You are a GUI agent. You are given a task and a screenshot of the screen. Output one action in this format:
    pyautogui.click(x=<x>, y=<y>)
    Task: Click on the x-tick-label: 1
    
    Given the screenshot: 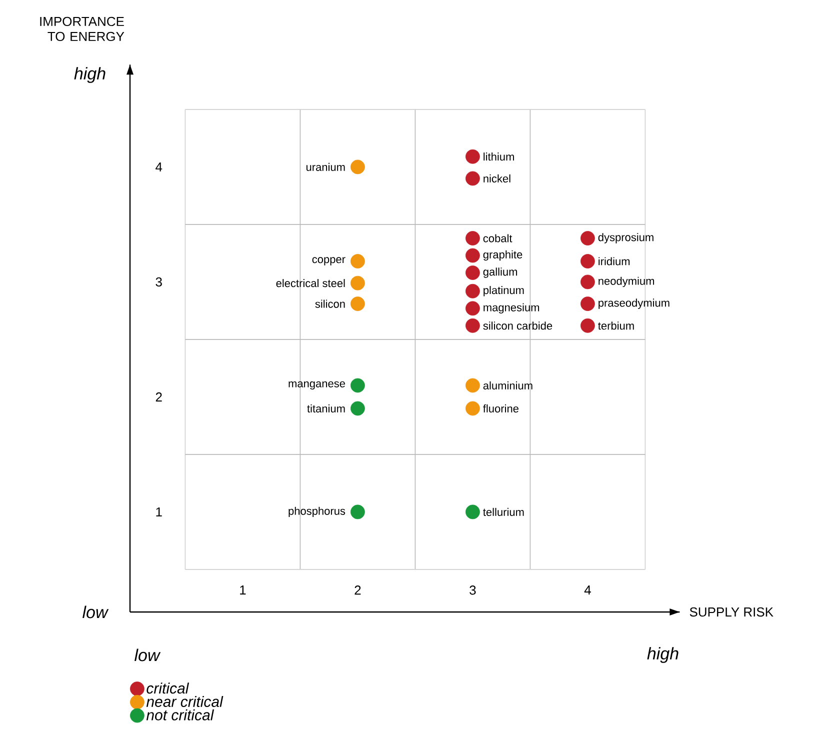 What is the action you would take?
    pyautogui.click(x=243, y=590)
    